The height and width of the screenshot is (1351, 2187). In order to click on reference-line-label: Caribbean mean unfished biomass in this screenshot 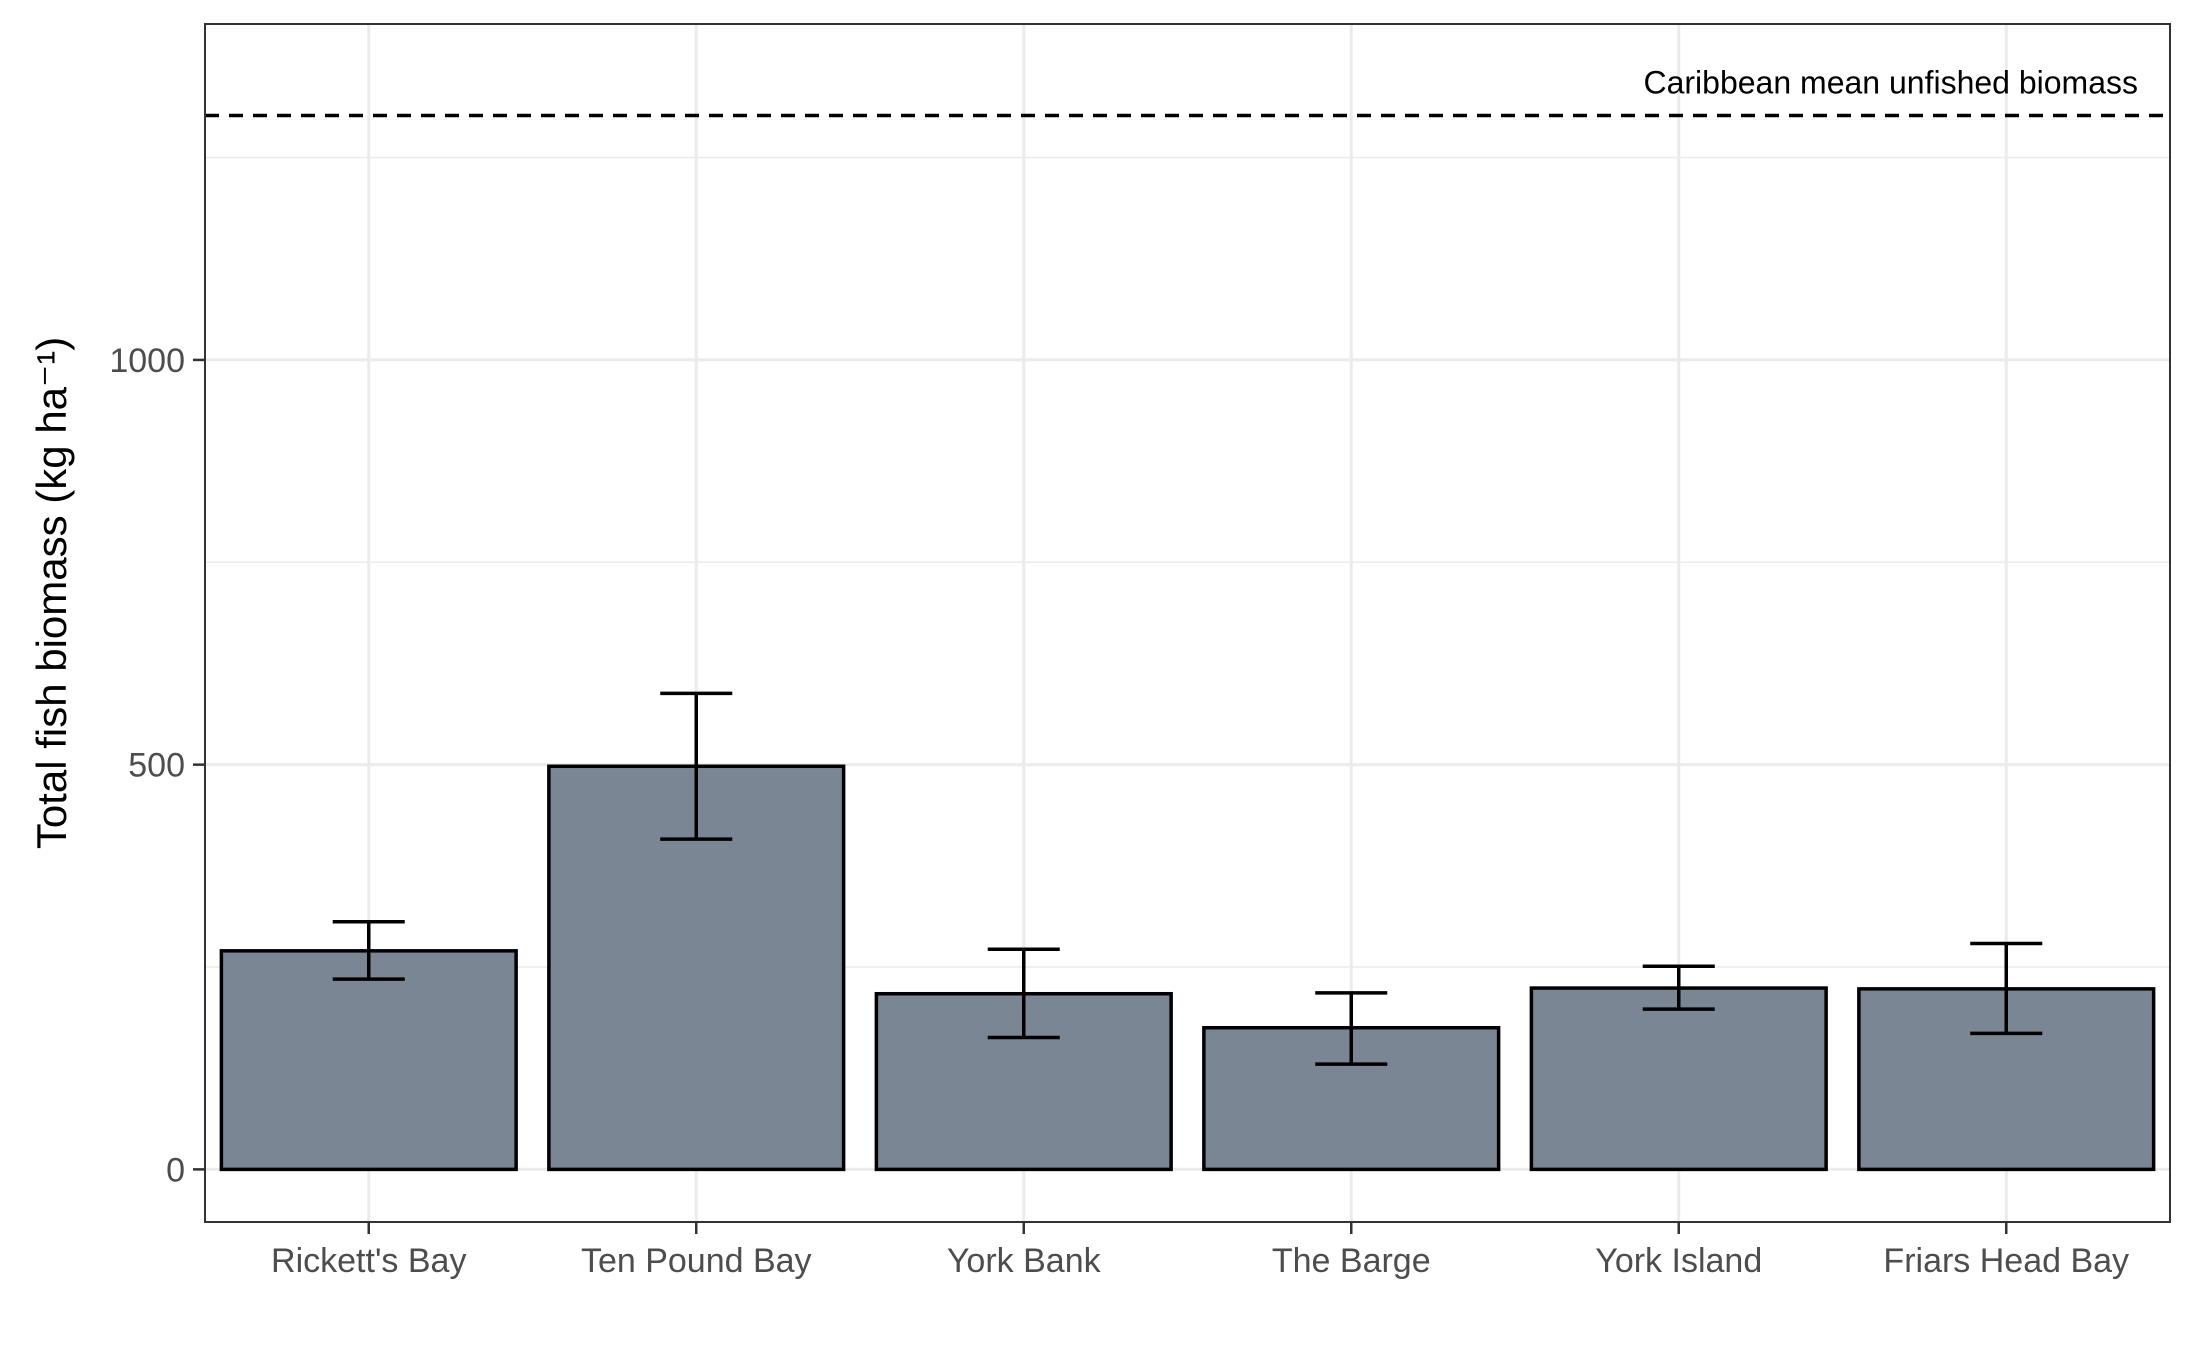, I will do `click(1890, 82)`.